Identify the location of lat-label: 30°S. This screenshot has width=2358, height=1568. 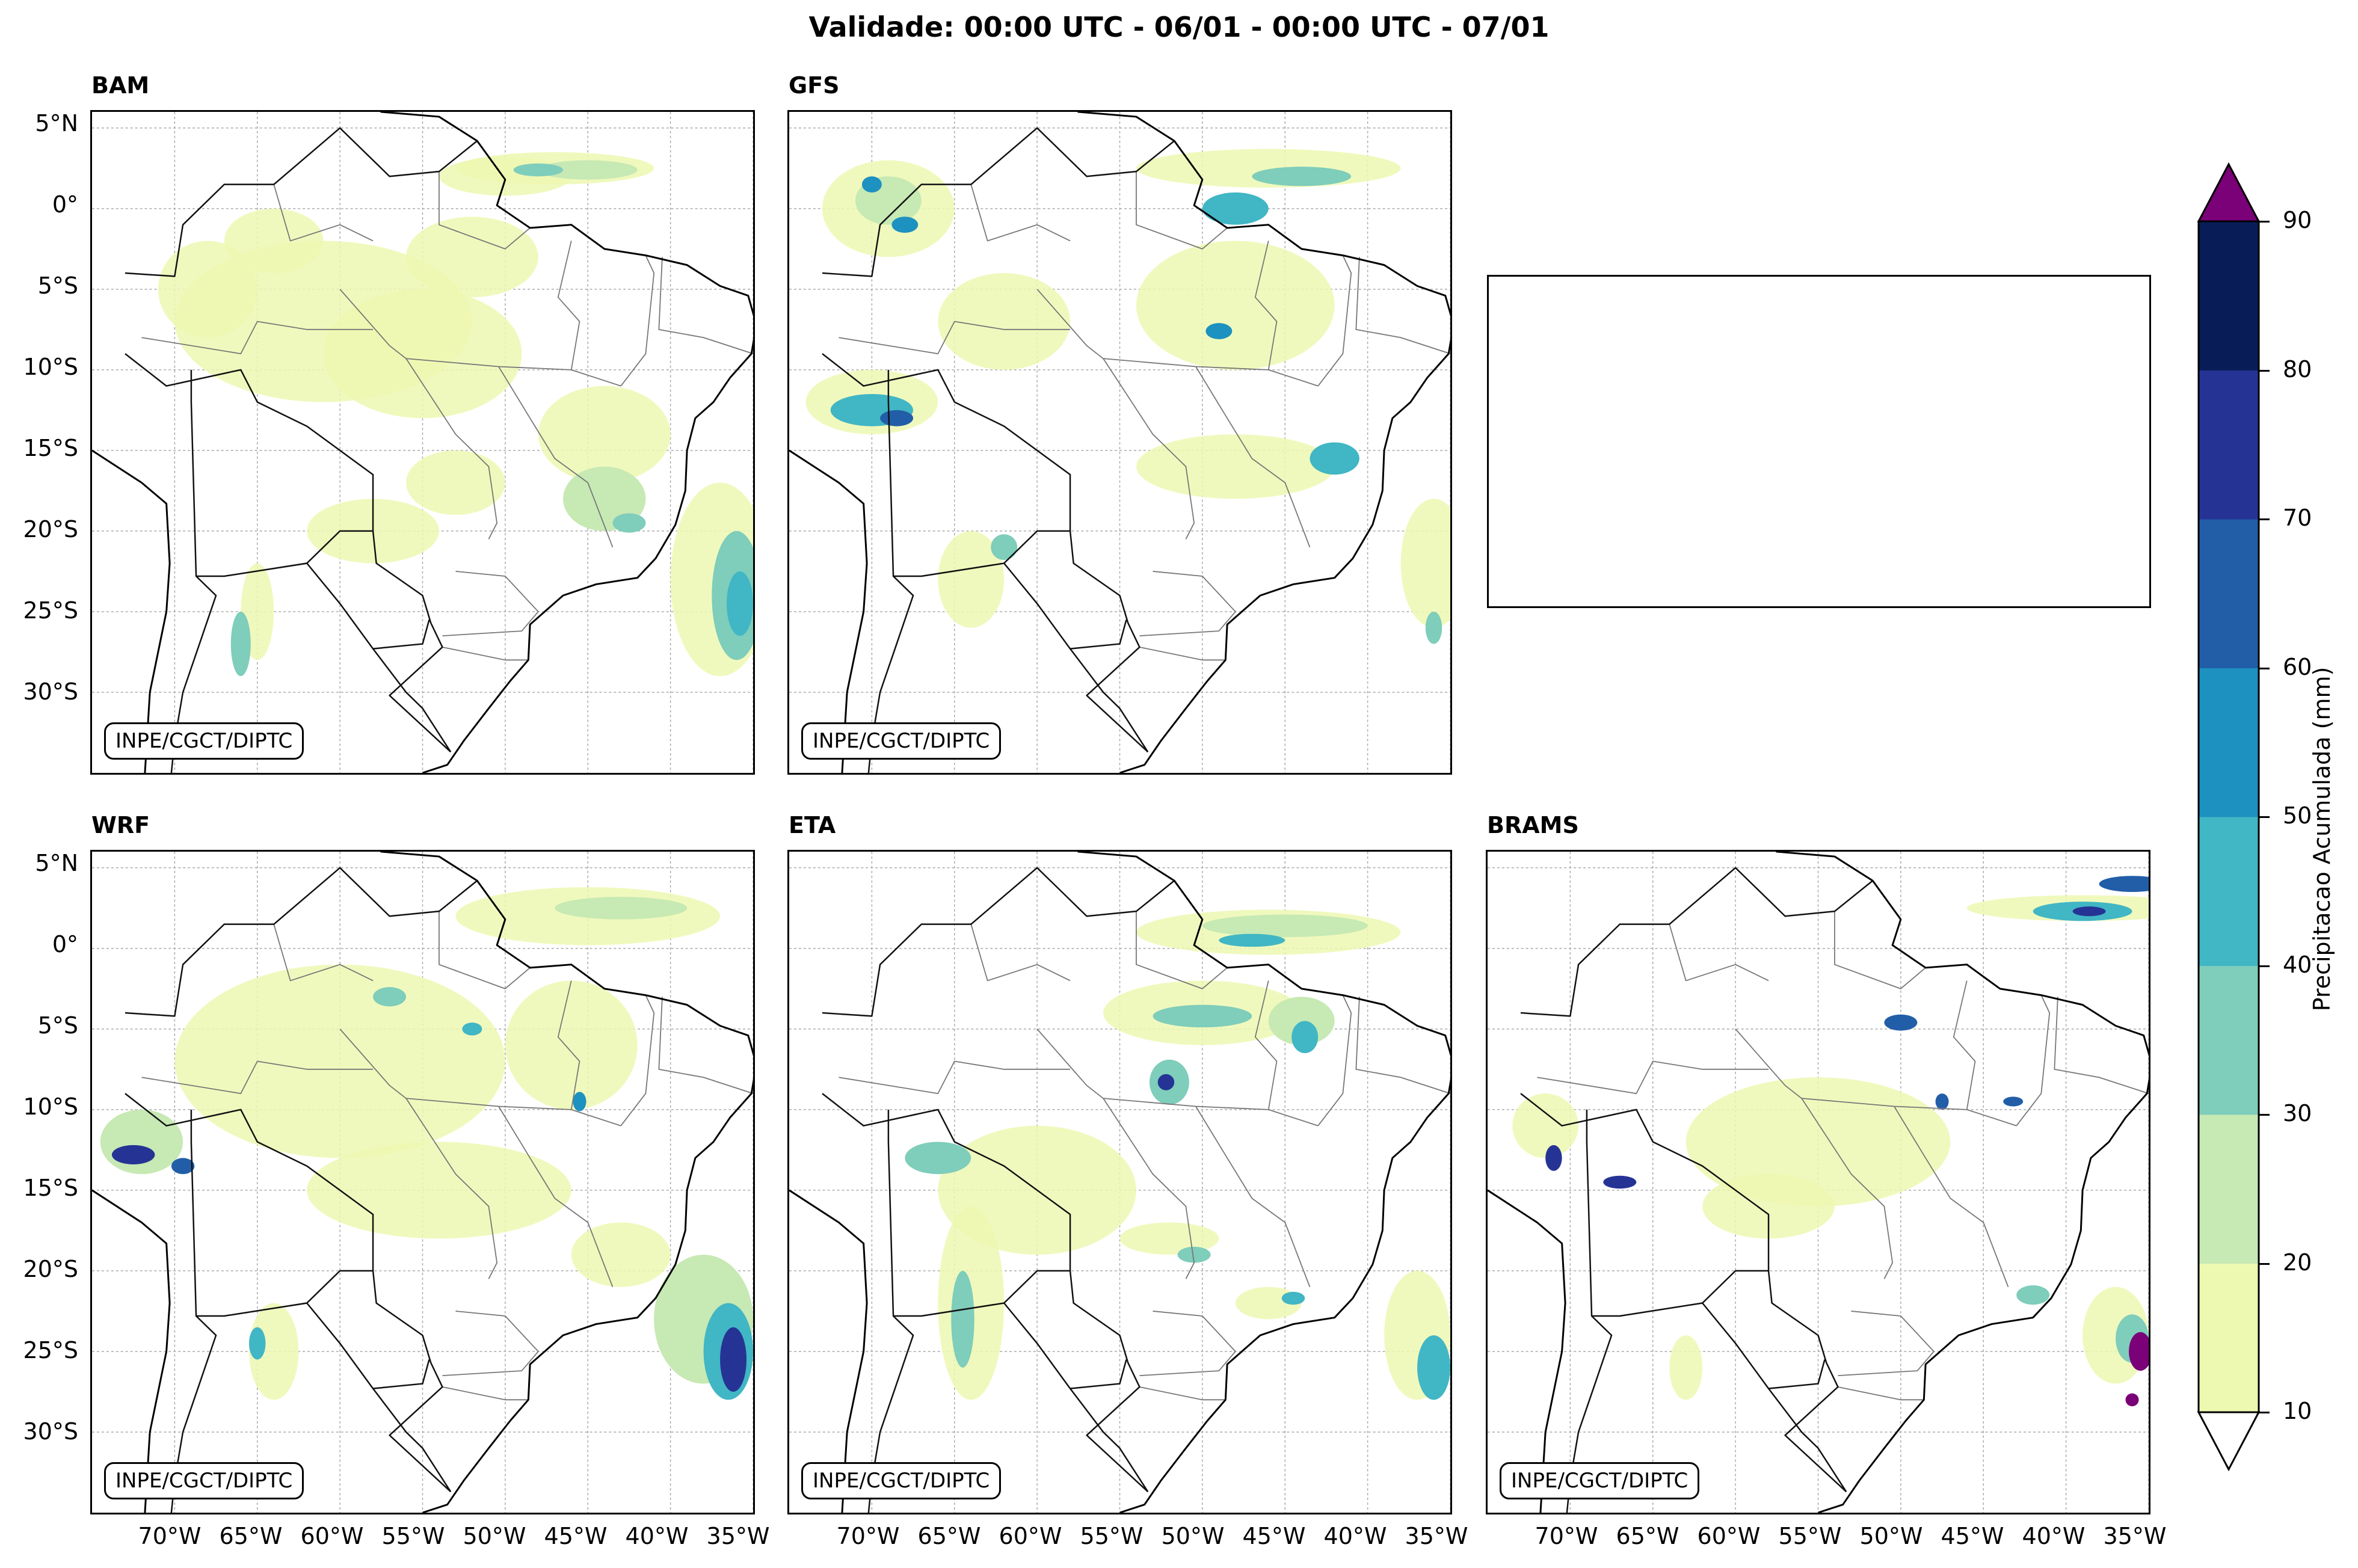
(51, 691).